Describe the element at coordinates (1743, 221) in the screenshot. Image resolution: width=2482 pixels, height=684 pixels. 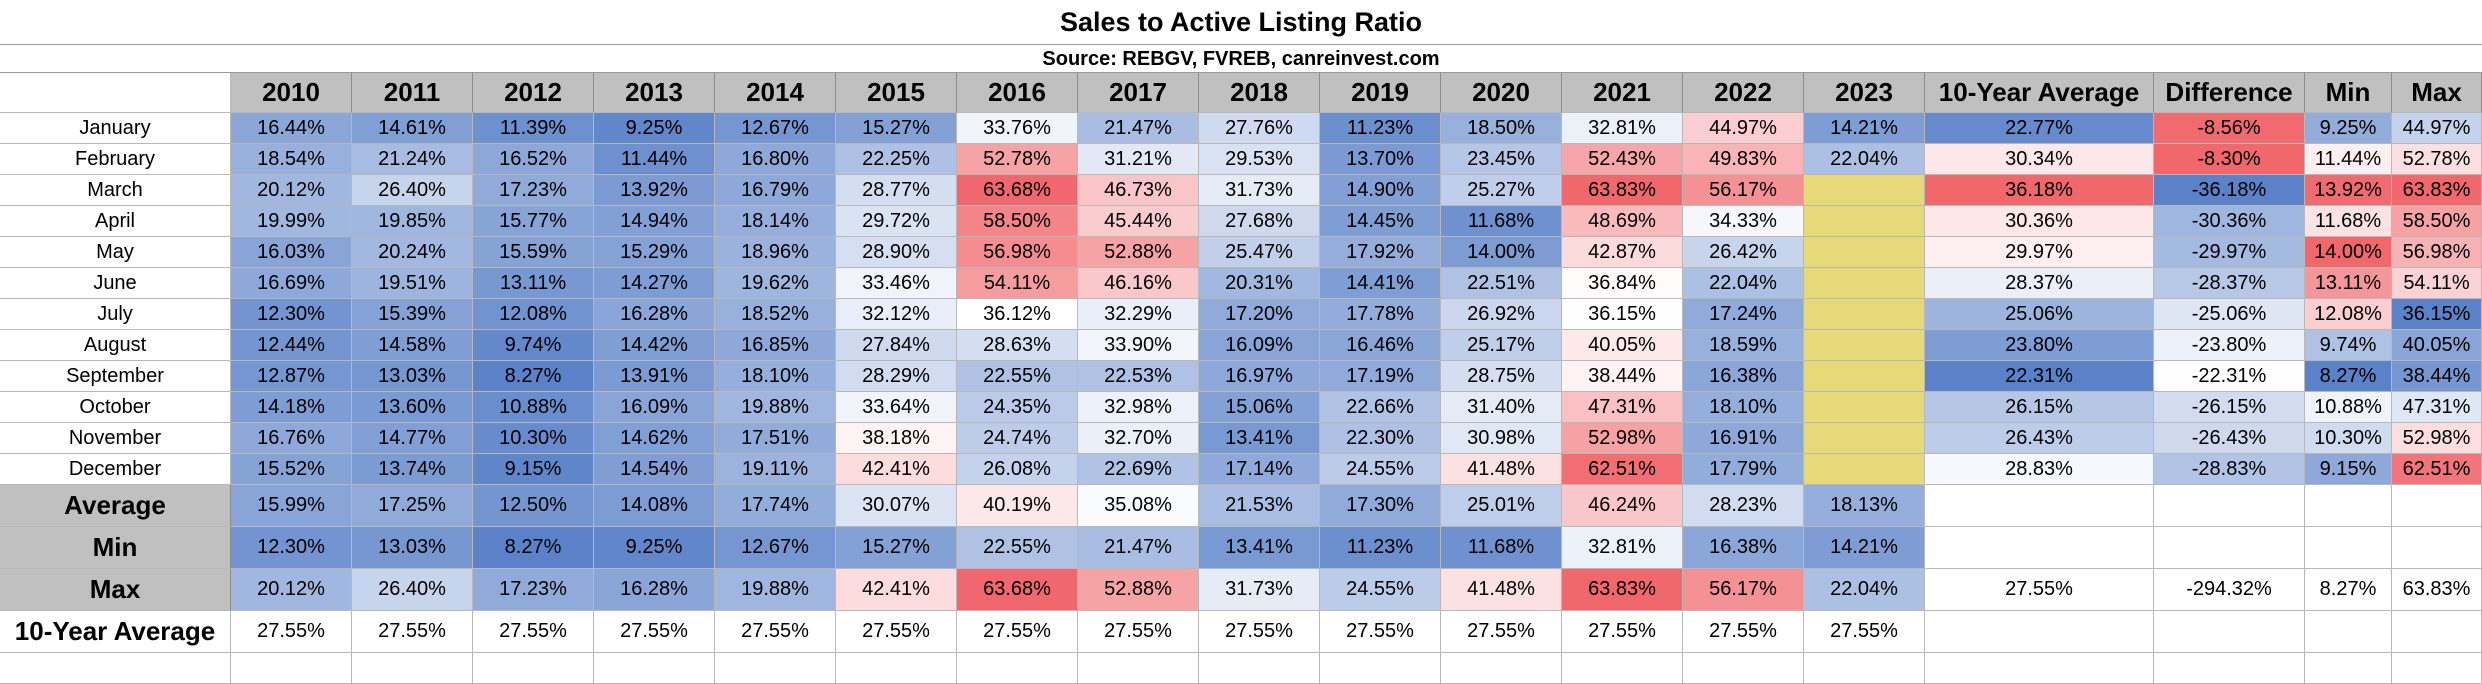
I see `table-cell: 34.33%` at that location.